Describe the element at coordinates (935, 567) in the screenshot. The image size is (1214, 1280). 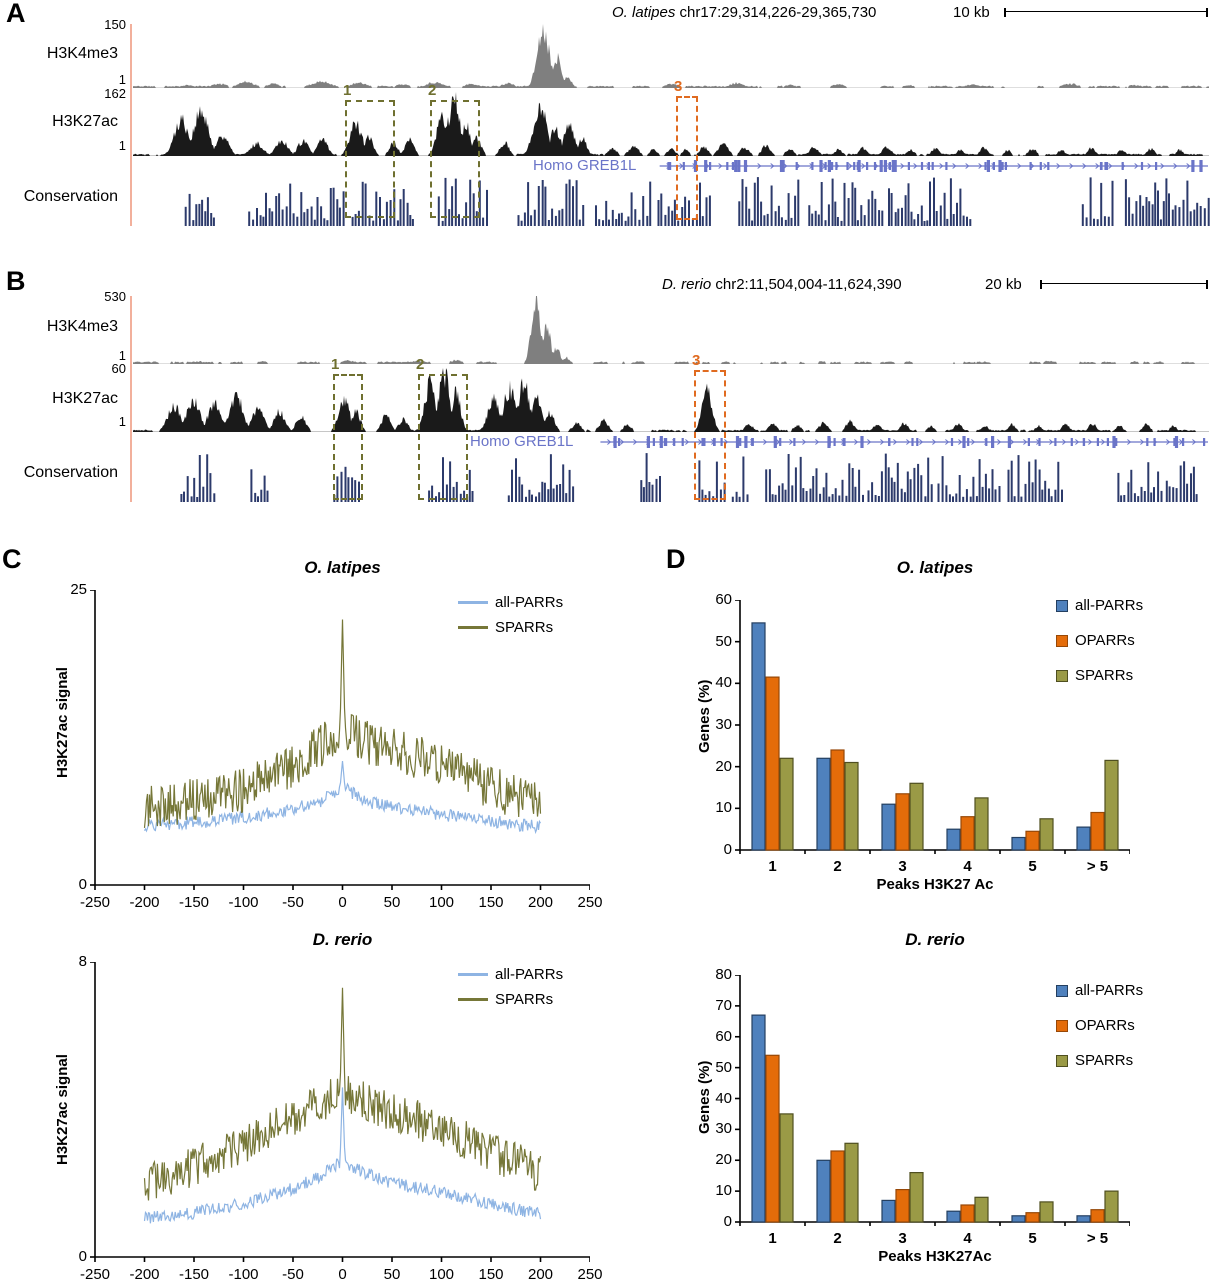
I see `chart-d1-title: O. latipes` at that location.